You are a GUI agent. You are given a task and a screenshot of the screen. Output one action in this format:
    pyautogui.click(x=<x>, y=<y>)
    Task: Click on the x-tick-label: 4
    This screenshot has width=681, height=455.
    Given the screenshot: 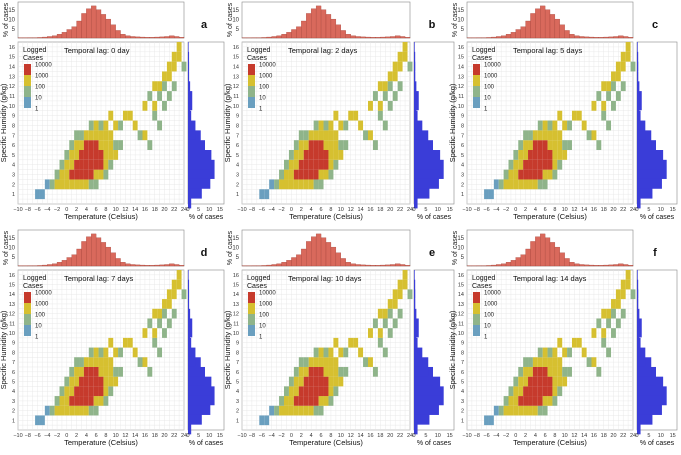 What is the action you would take?
    pyautogui.click(x=86, y=210)
    